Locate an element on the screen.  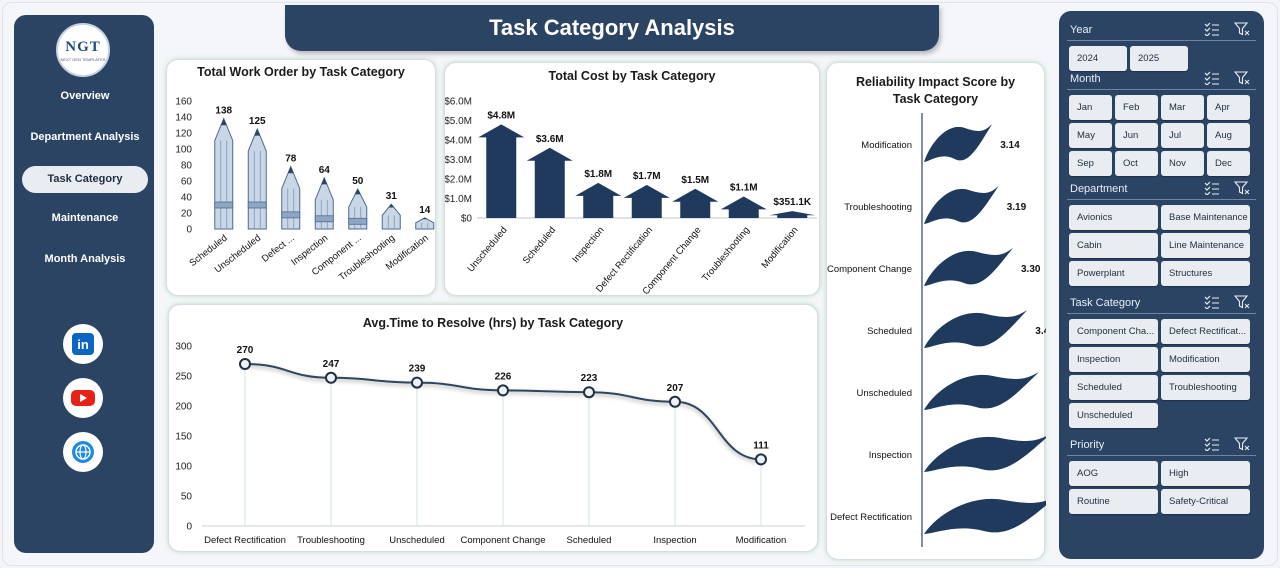
filter-option-month-mar: Mar is located at coordinates (1182, 107).